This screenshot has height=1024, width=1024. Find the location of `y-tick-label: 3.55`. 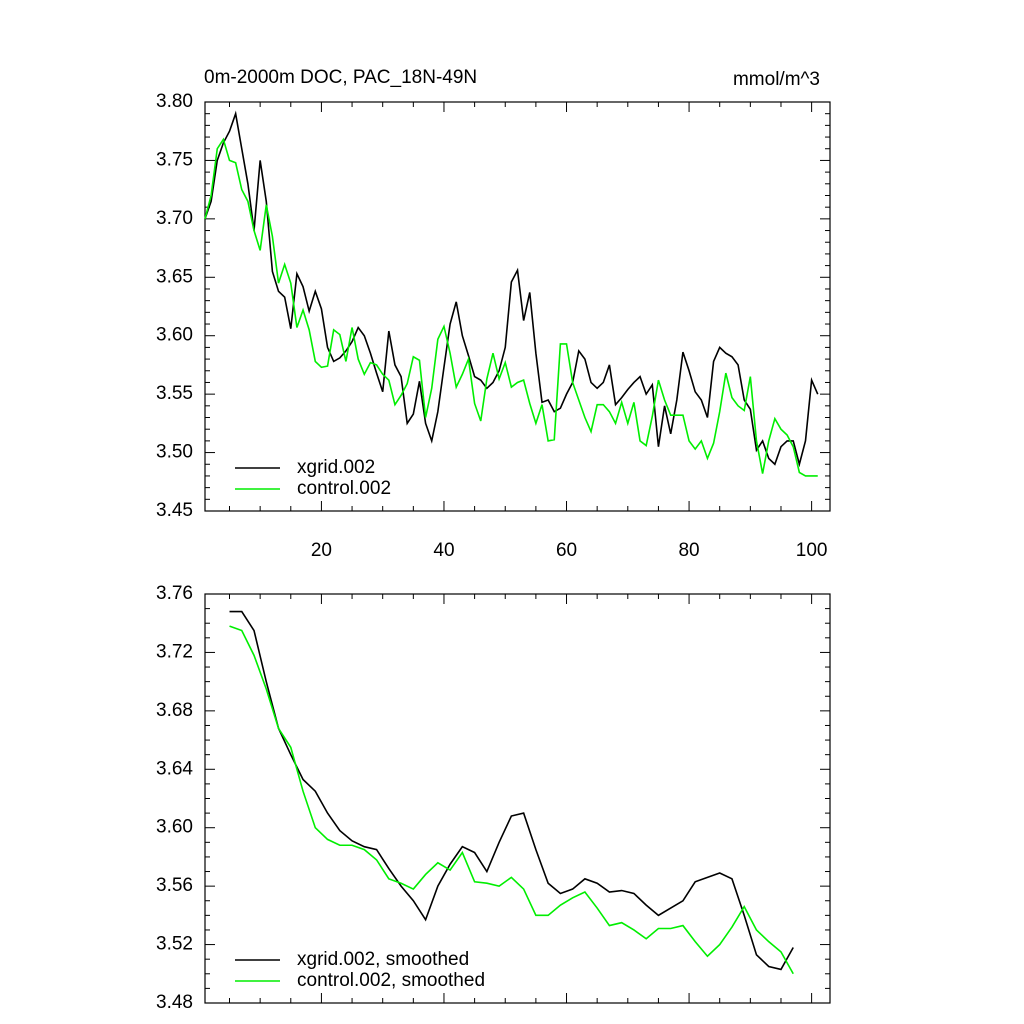

y-tick-label: 3.55 is located at coordinates (174, 393).